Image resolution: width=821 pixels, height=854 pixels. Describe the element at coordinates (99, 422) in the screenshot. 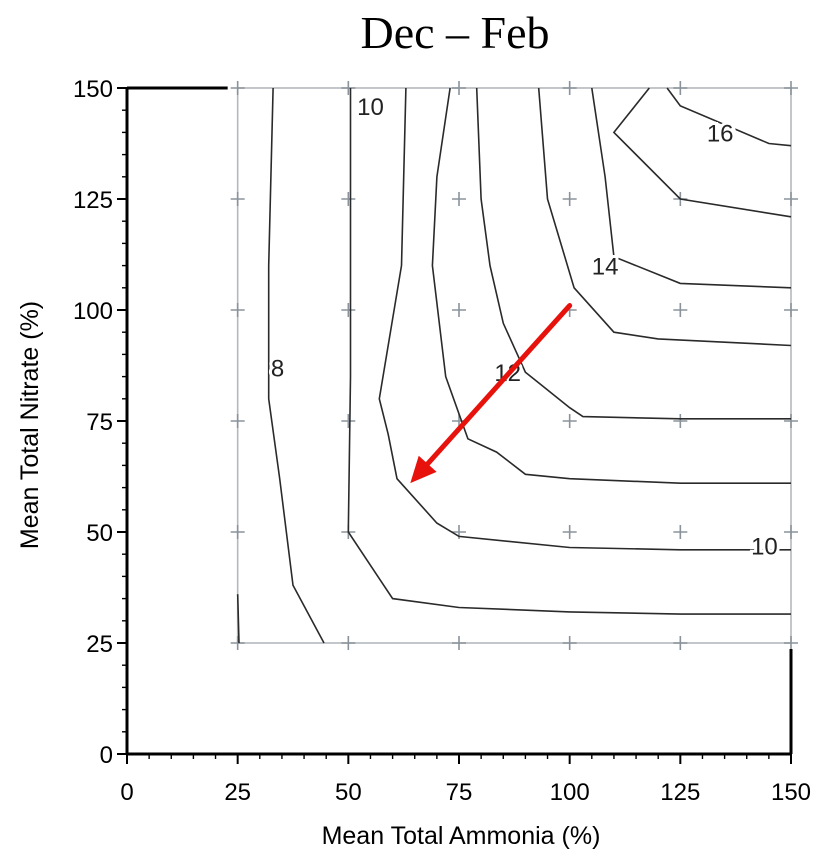

I see `y-tick-label: 75` at that location.